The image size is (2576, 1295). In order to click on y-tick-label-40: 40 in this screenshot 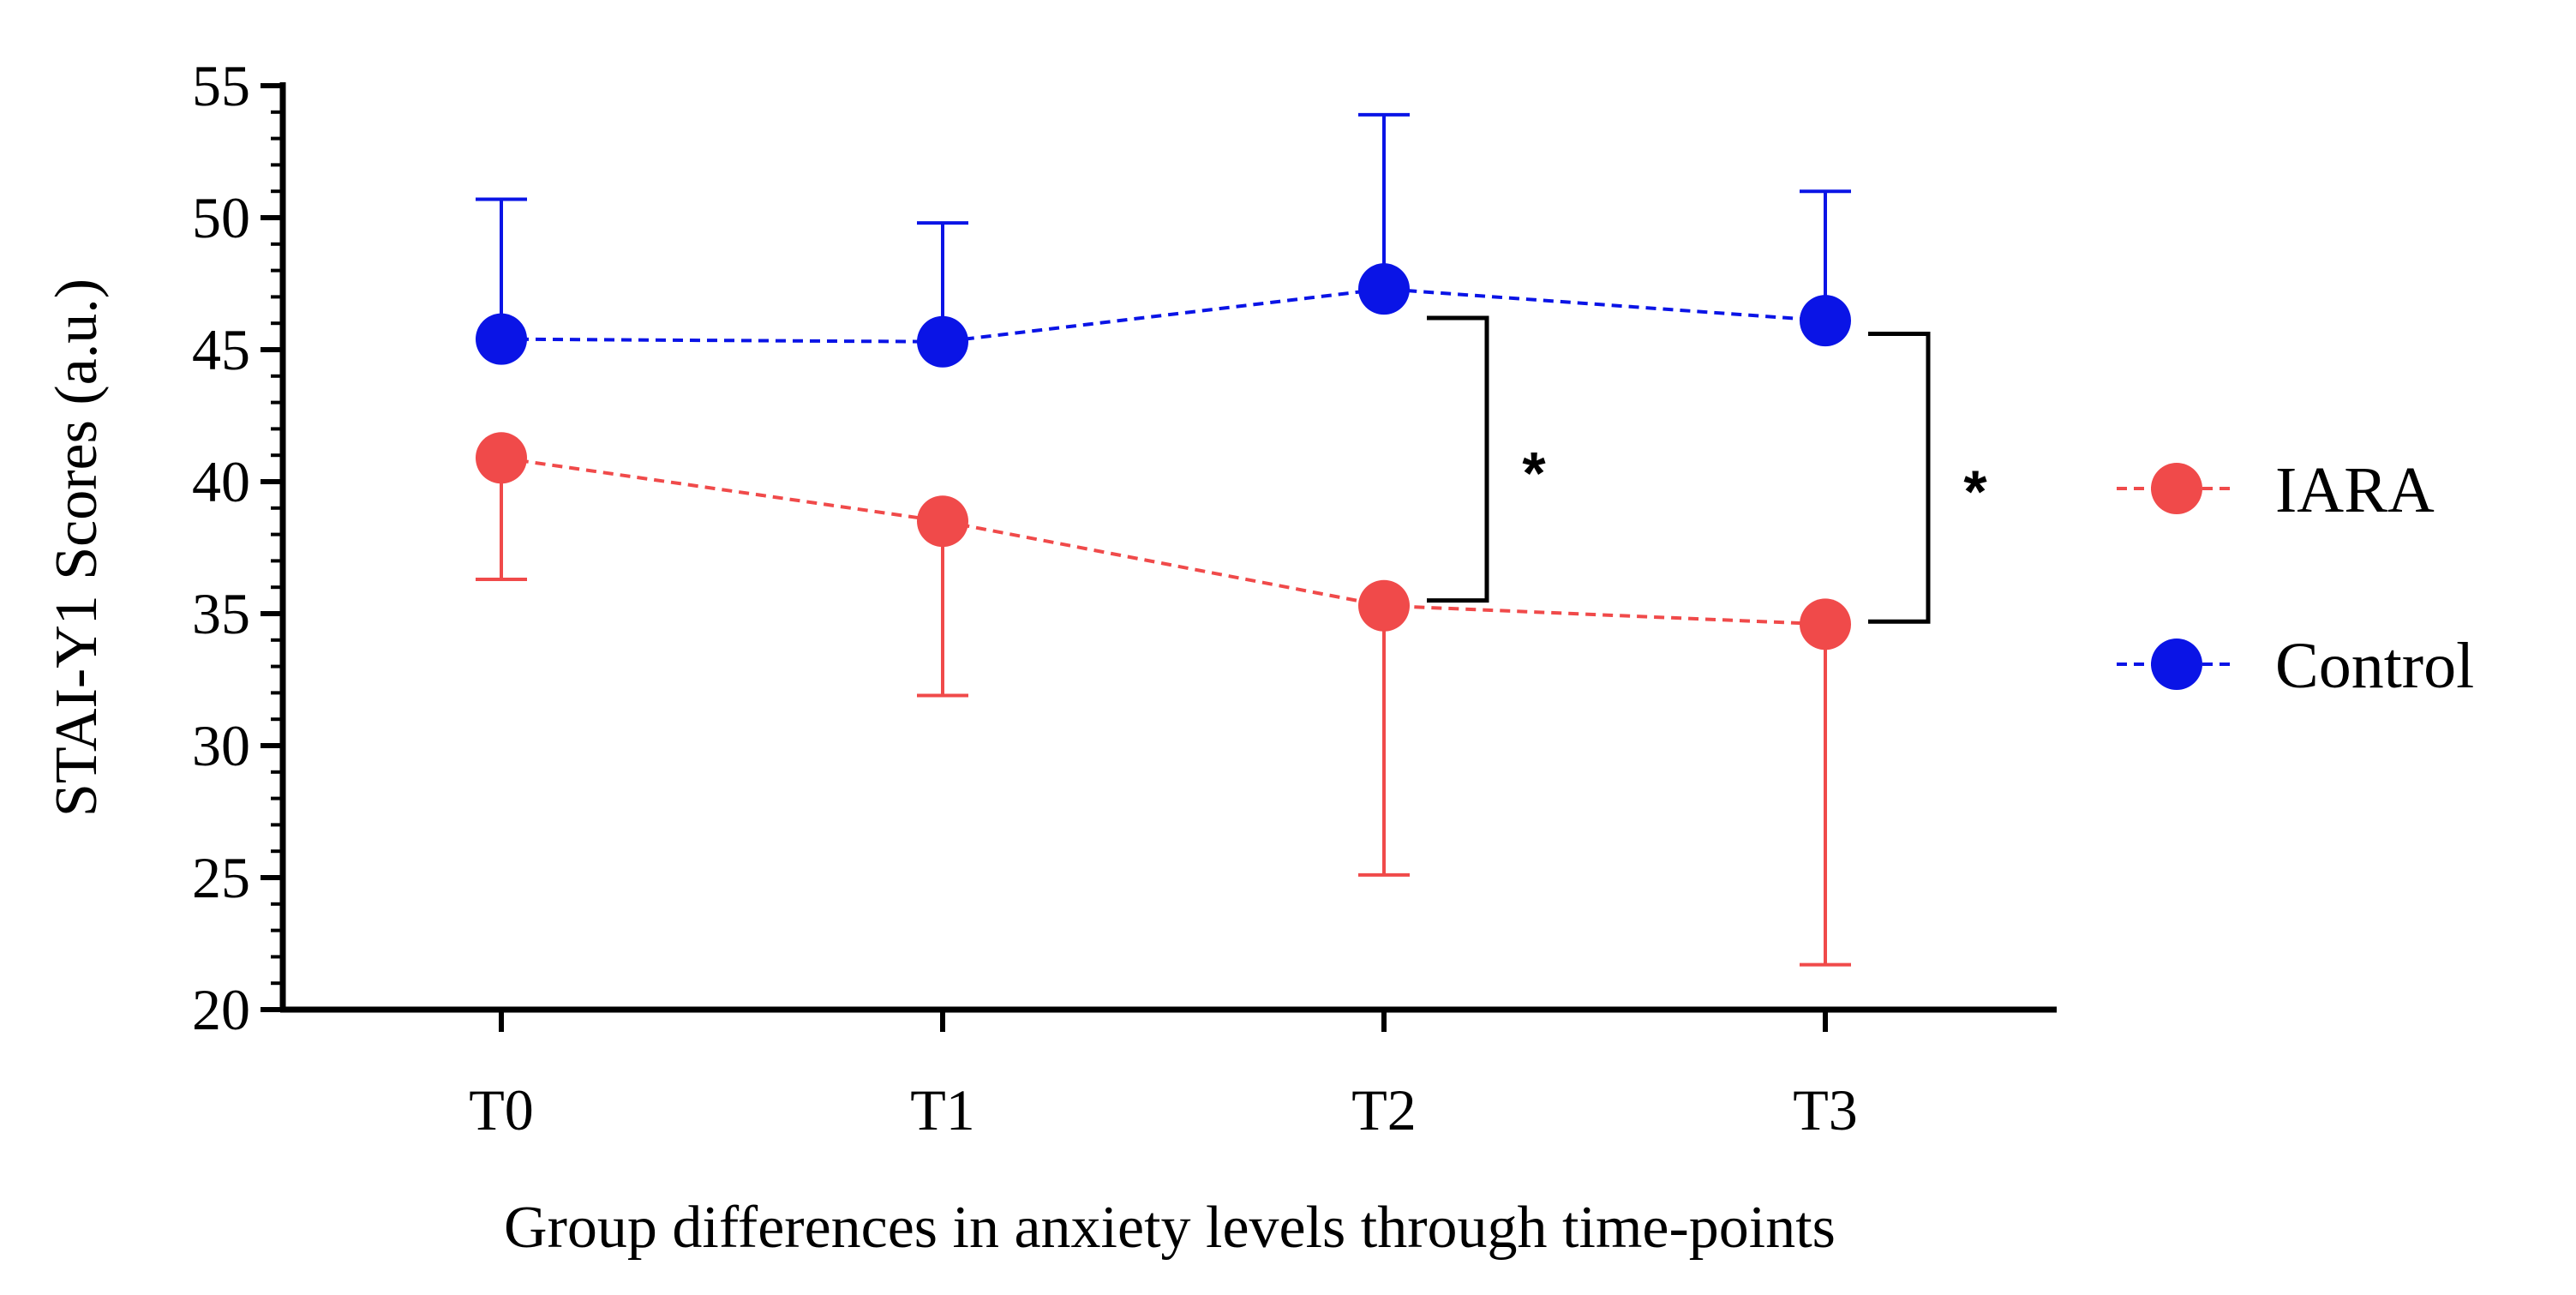, I will do `click(221, 481)`.